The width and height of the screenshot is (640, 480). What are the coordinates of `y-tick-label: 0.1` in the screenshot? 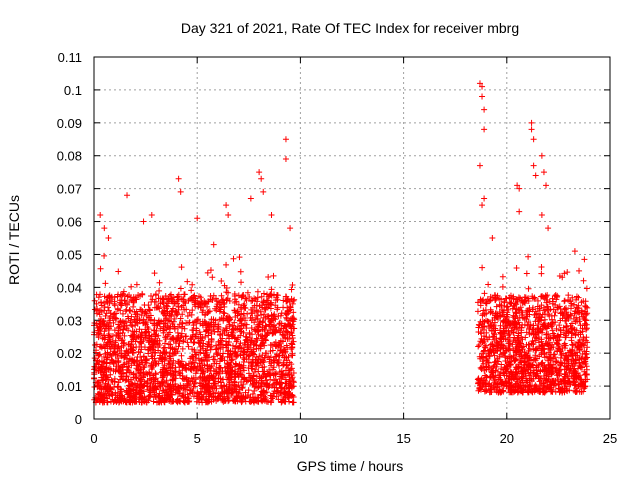 It's located at (73, 90).